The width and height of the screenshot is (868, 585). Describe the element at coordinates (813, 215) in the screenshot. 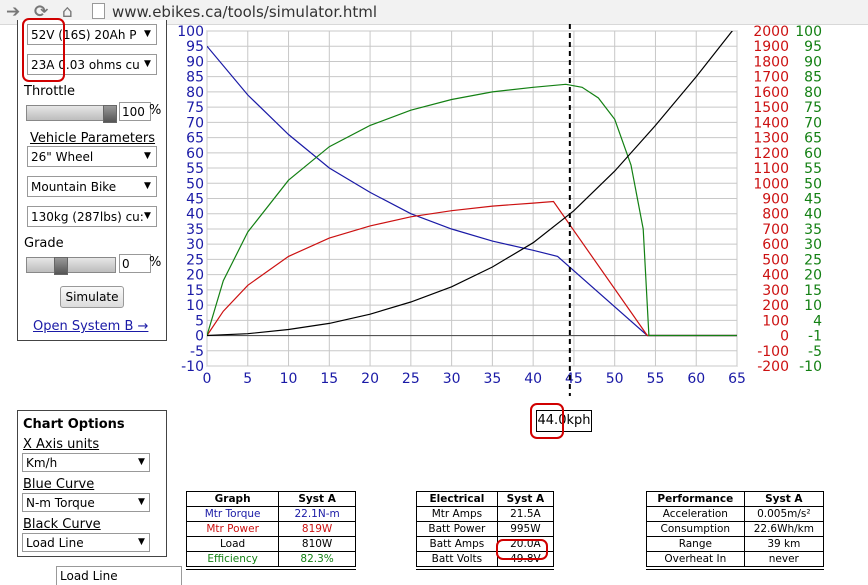

I see `right-axis-green-tick-label: 40` at that location.